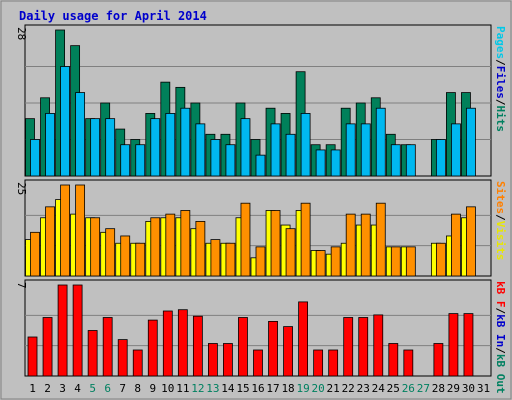  Describe the element at coordinates (500, 374) in the screenshot. I see `axis-label-part: kB Out` at that location.